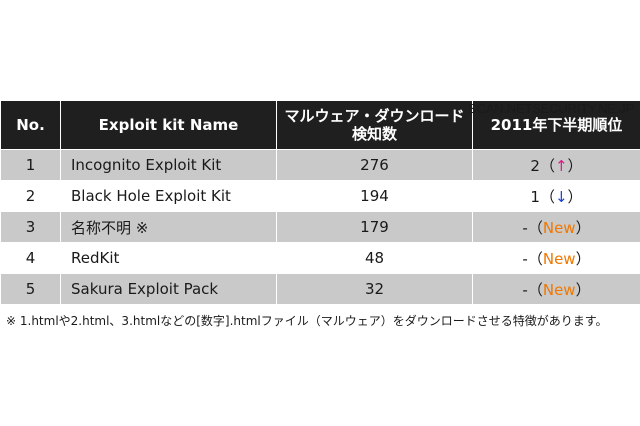  Describe the element at coordinates (168, 196) in the screenshot. I see `row-name: Black Hole Exploit Kit` at that location.